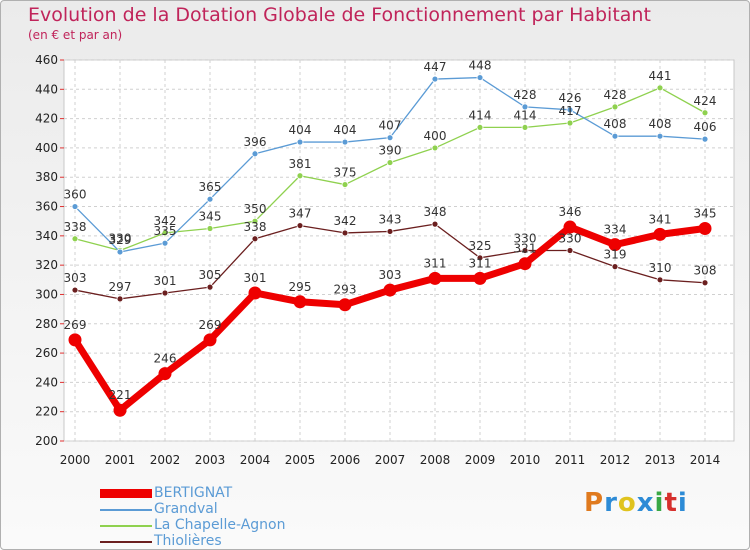  What do you see at coordinates (255, 142) in the screenshot?
I see `data-label: 396` at bounding box center [255, 142].